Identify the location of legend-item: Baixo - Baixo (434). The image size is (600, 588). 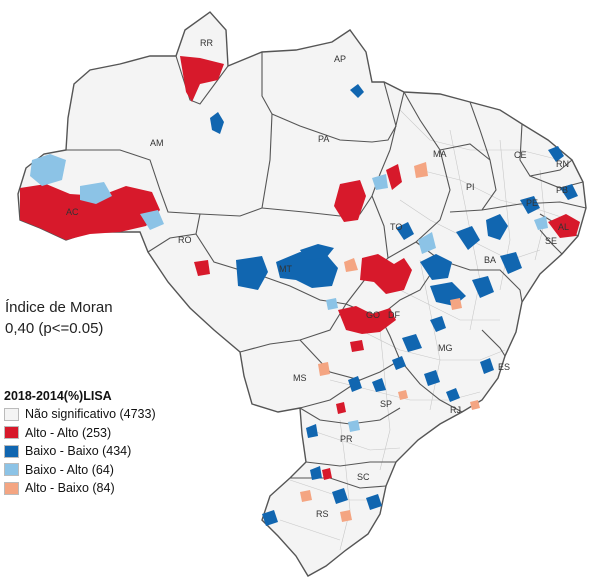
(80, 451).